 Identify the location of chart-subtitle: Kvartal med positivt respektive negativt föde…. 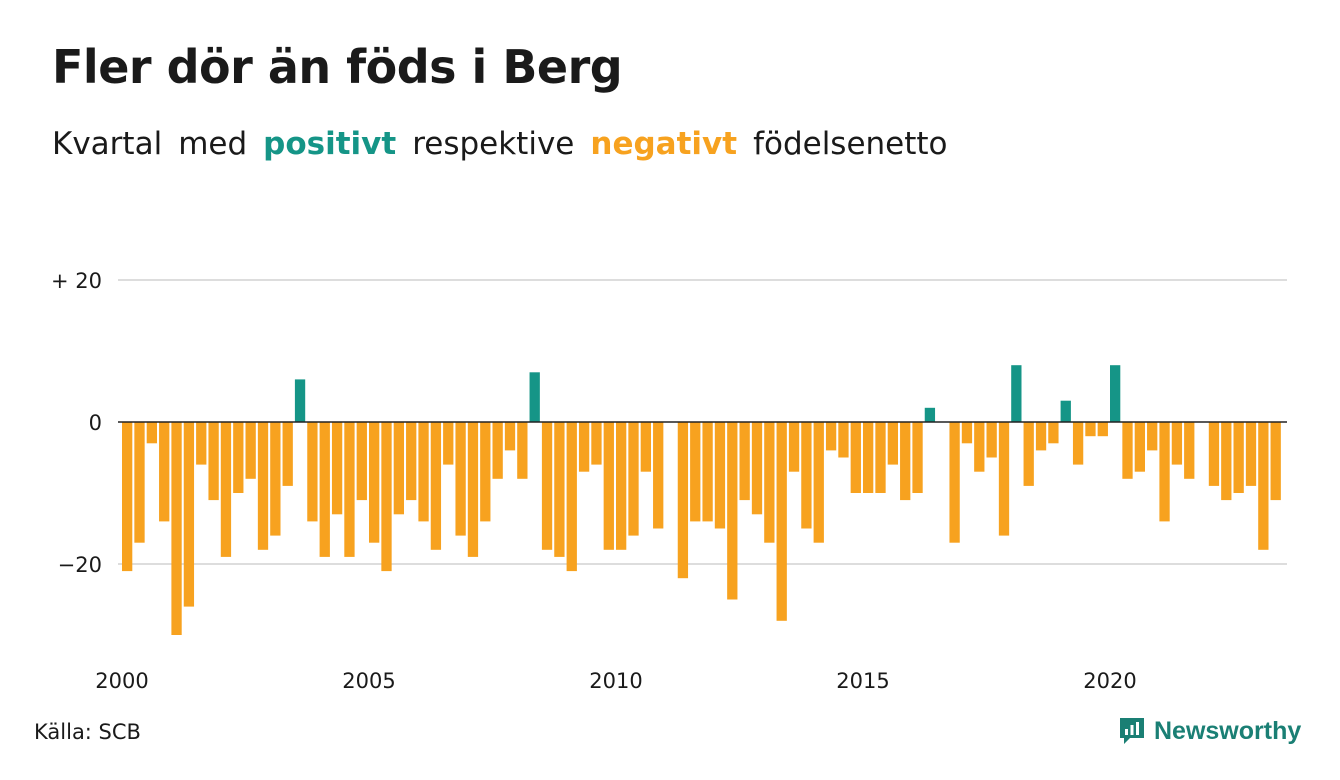
(500, 144).